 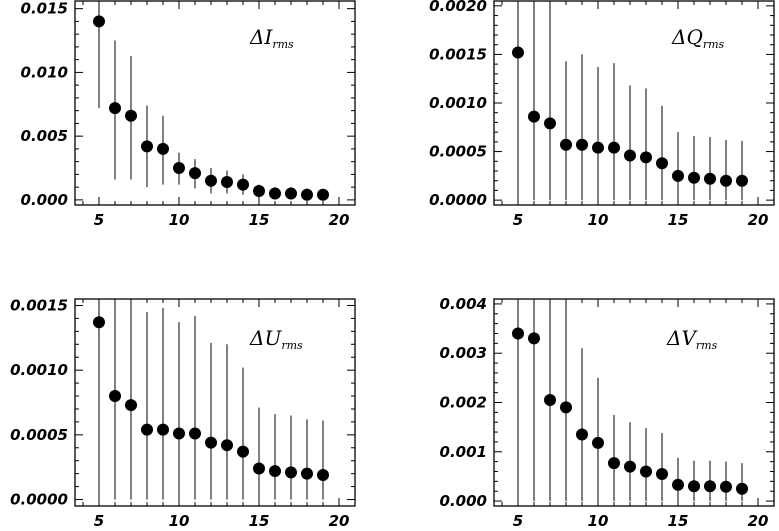 What do you see at coordinates (44, 9) in the screenshot?
I see `y-tick-label: 0.015` at bounding box center [44, 9].